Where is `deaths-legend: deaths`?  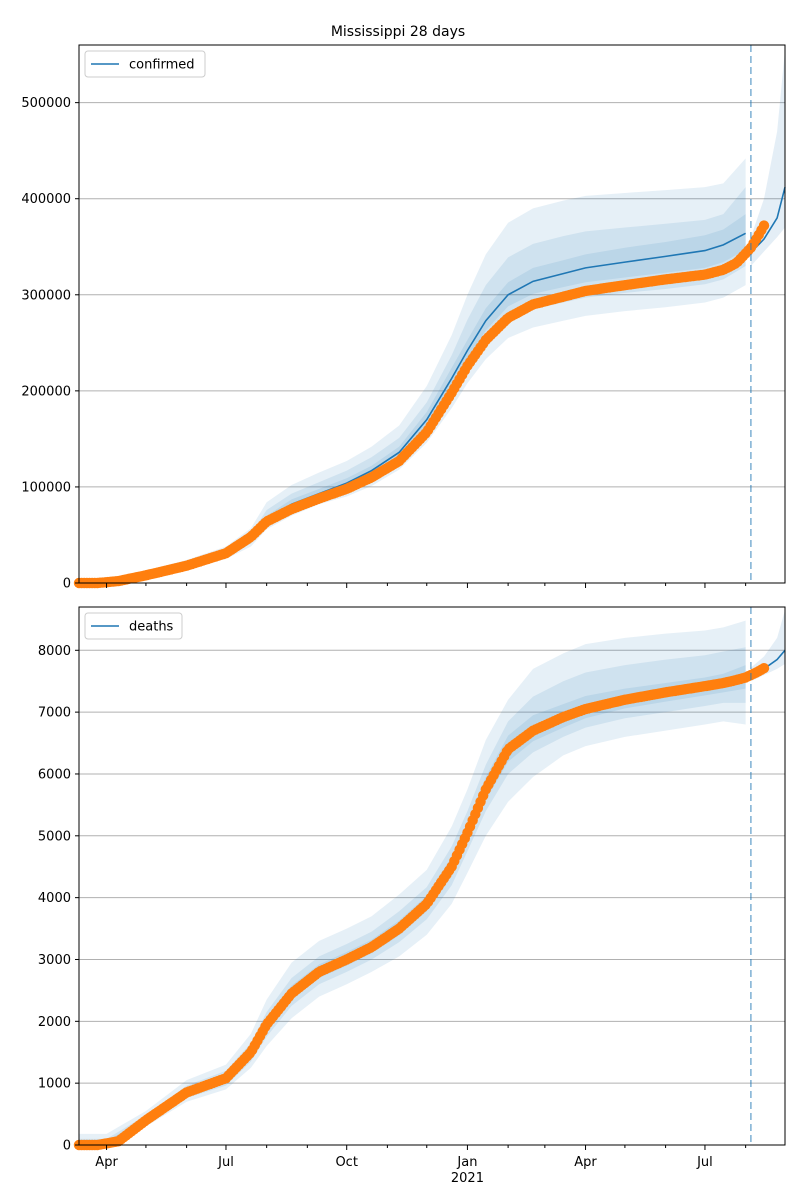
deaths-legend: deaths is located at coordinates (133, 626).